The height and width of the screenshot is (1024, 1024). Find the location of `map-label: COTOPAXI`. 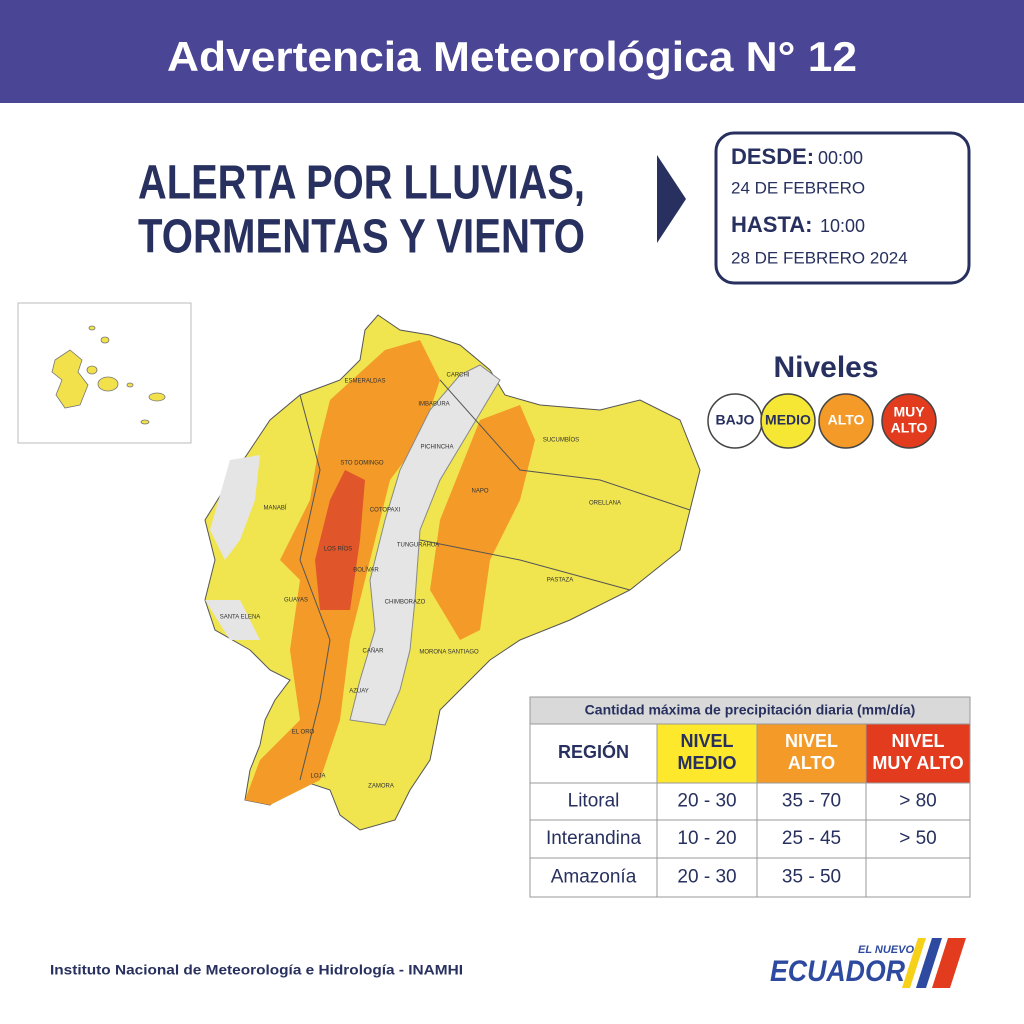

map-label: COTOPAXI is located at coordinates (385, 511).